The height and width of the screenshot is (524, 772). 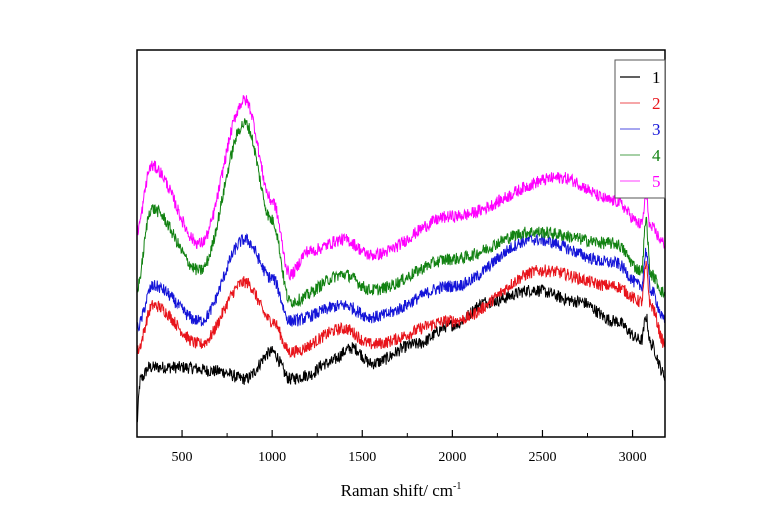 I want to click on legend-label-1: 1, so click(x=656, y=77).